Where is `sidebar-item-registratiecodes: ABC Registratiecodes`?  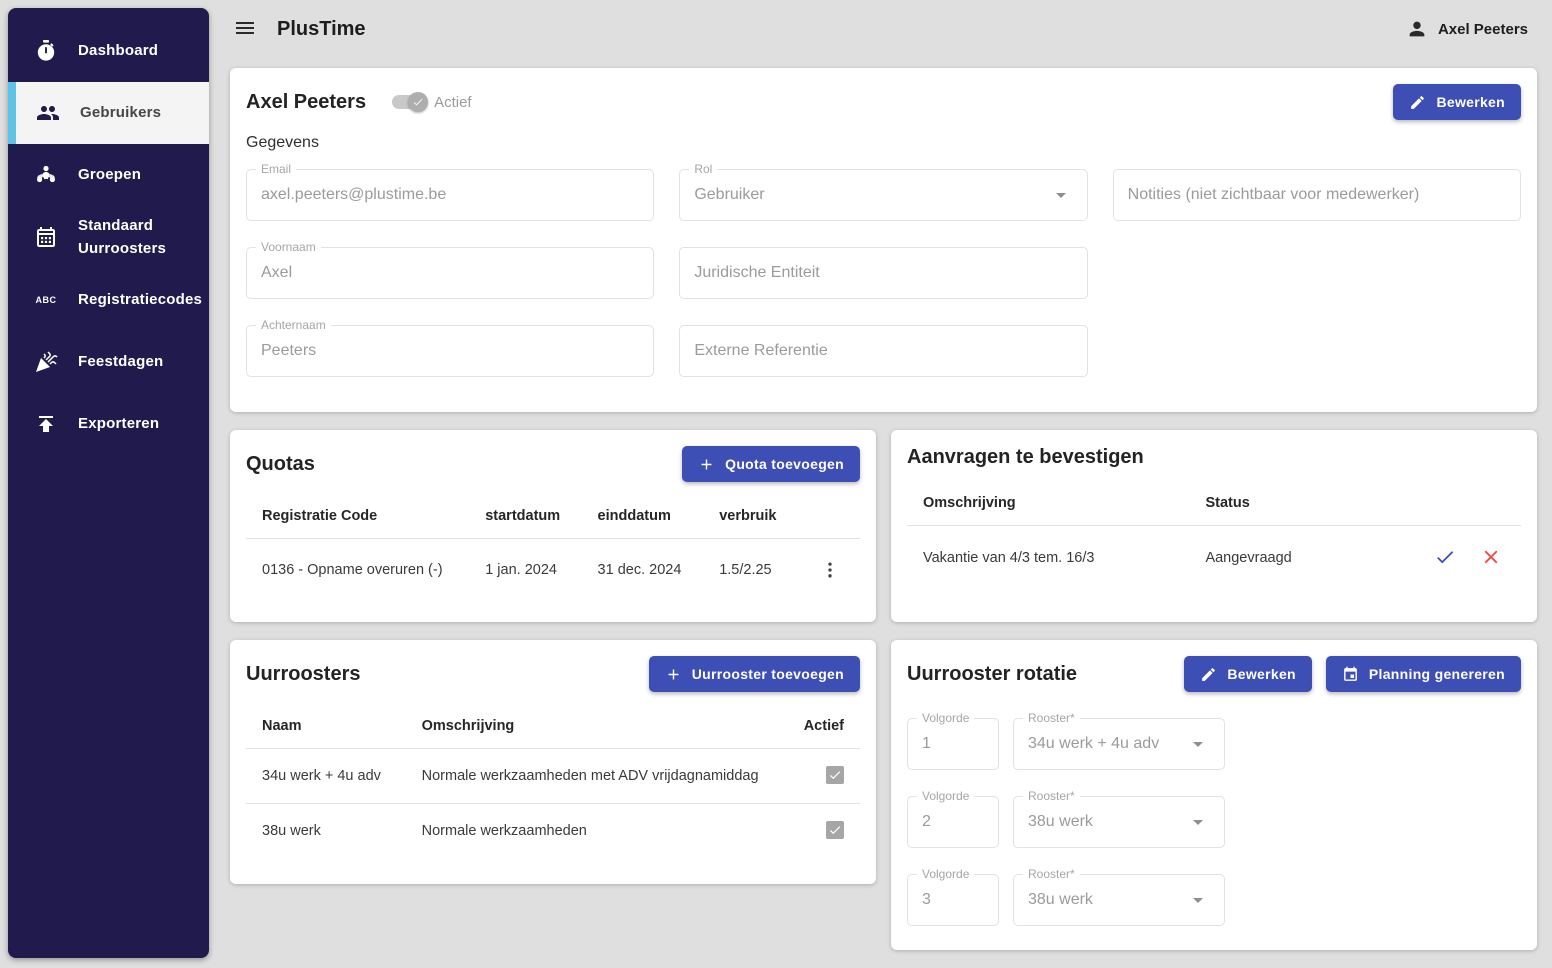 sidebar-item-registratiecodes: ABC Registratiecodes is located at coordinates (108, 300).